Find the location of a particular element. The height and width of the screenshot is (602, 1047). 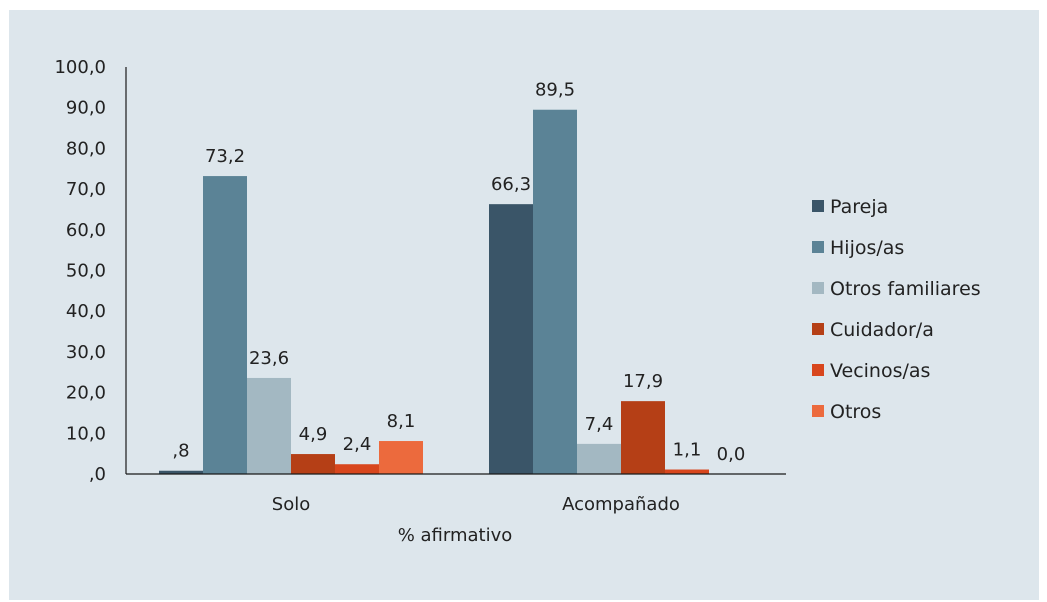

data-label: 7,4 is located at coordinates (599, 424).